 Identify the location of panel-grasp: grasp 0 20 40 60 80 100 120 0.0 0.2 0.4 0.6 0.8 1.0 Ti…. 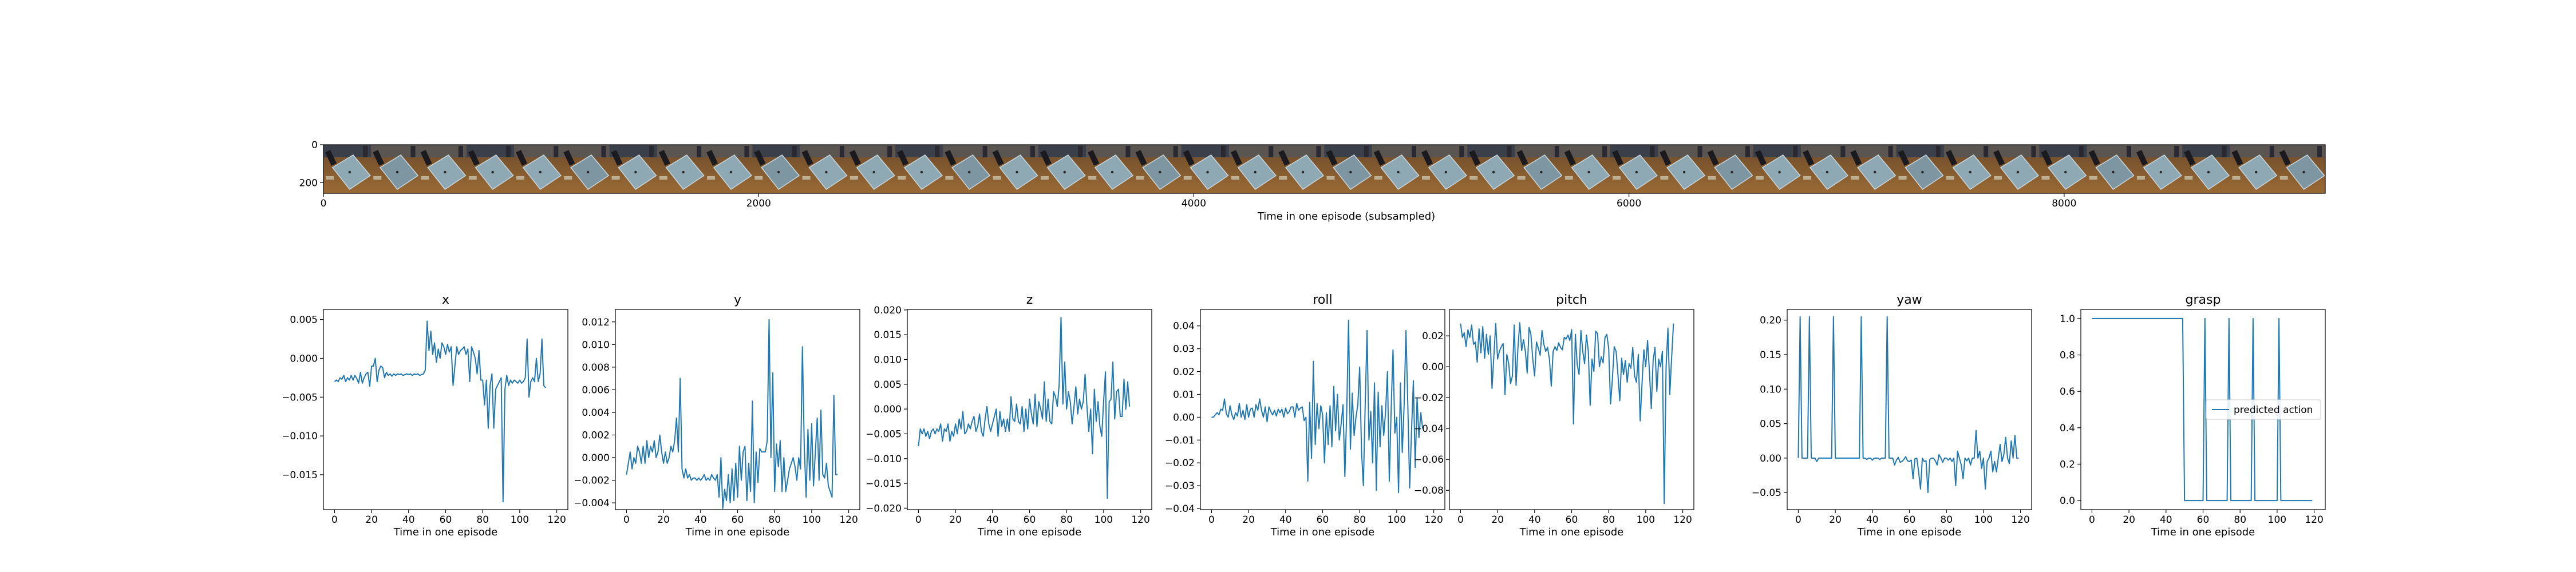
(2193, 415).